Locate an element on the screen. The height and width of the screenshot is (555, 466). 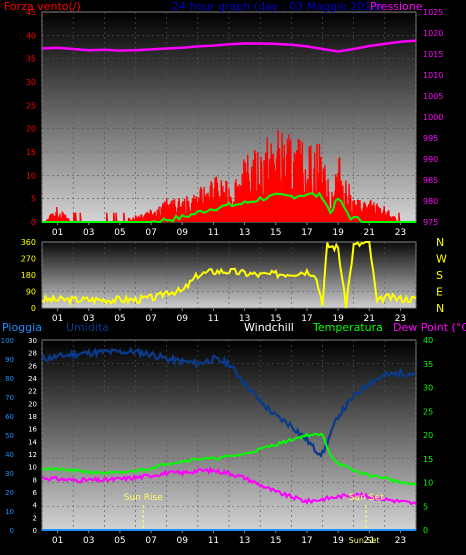
pressure-right-ticks: 975 980 985 990 995 1000 1005 1010 1015 1020 1025 is located at coordinates (433, 117).